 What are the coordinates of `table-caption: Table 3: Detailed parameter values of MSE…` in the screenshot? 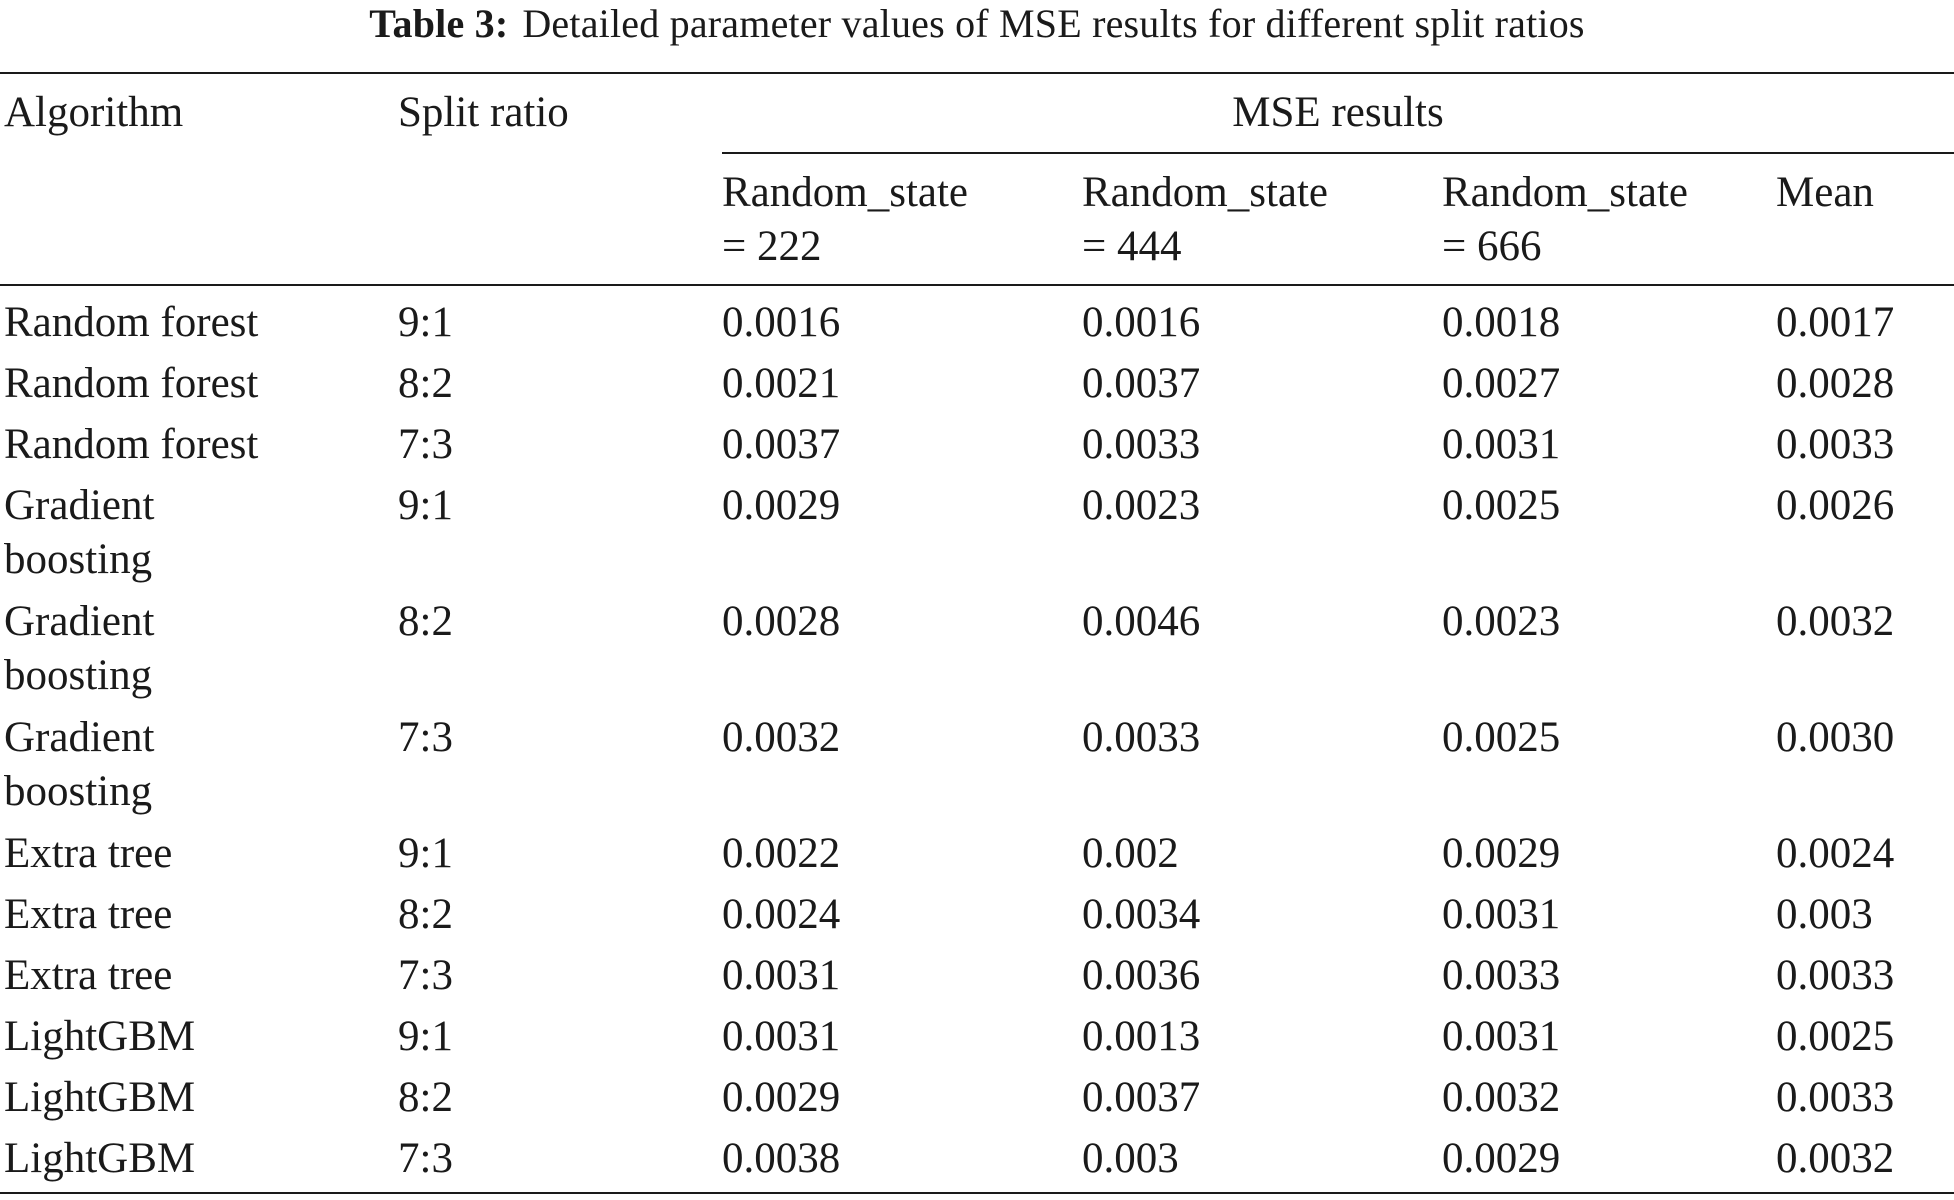 It's located at (977, 24).